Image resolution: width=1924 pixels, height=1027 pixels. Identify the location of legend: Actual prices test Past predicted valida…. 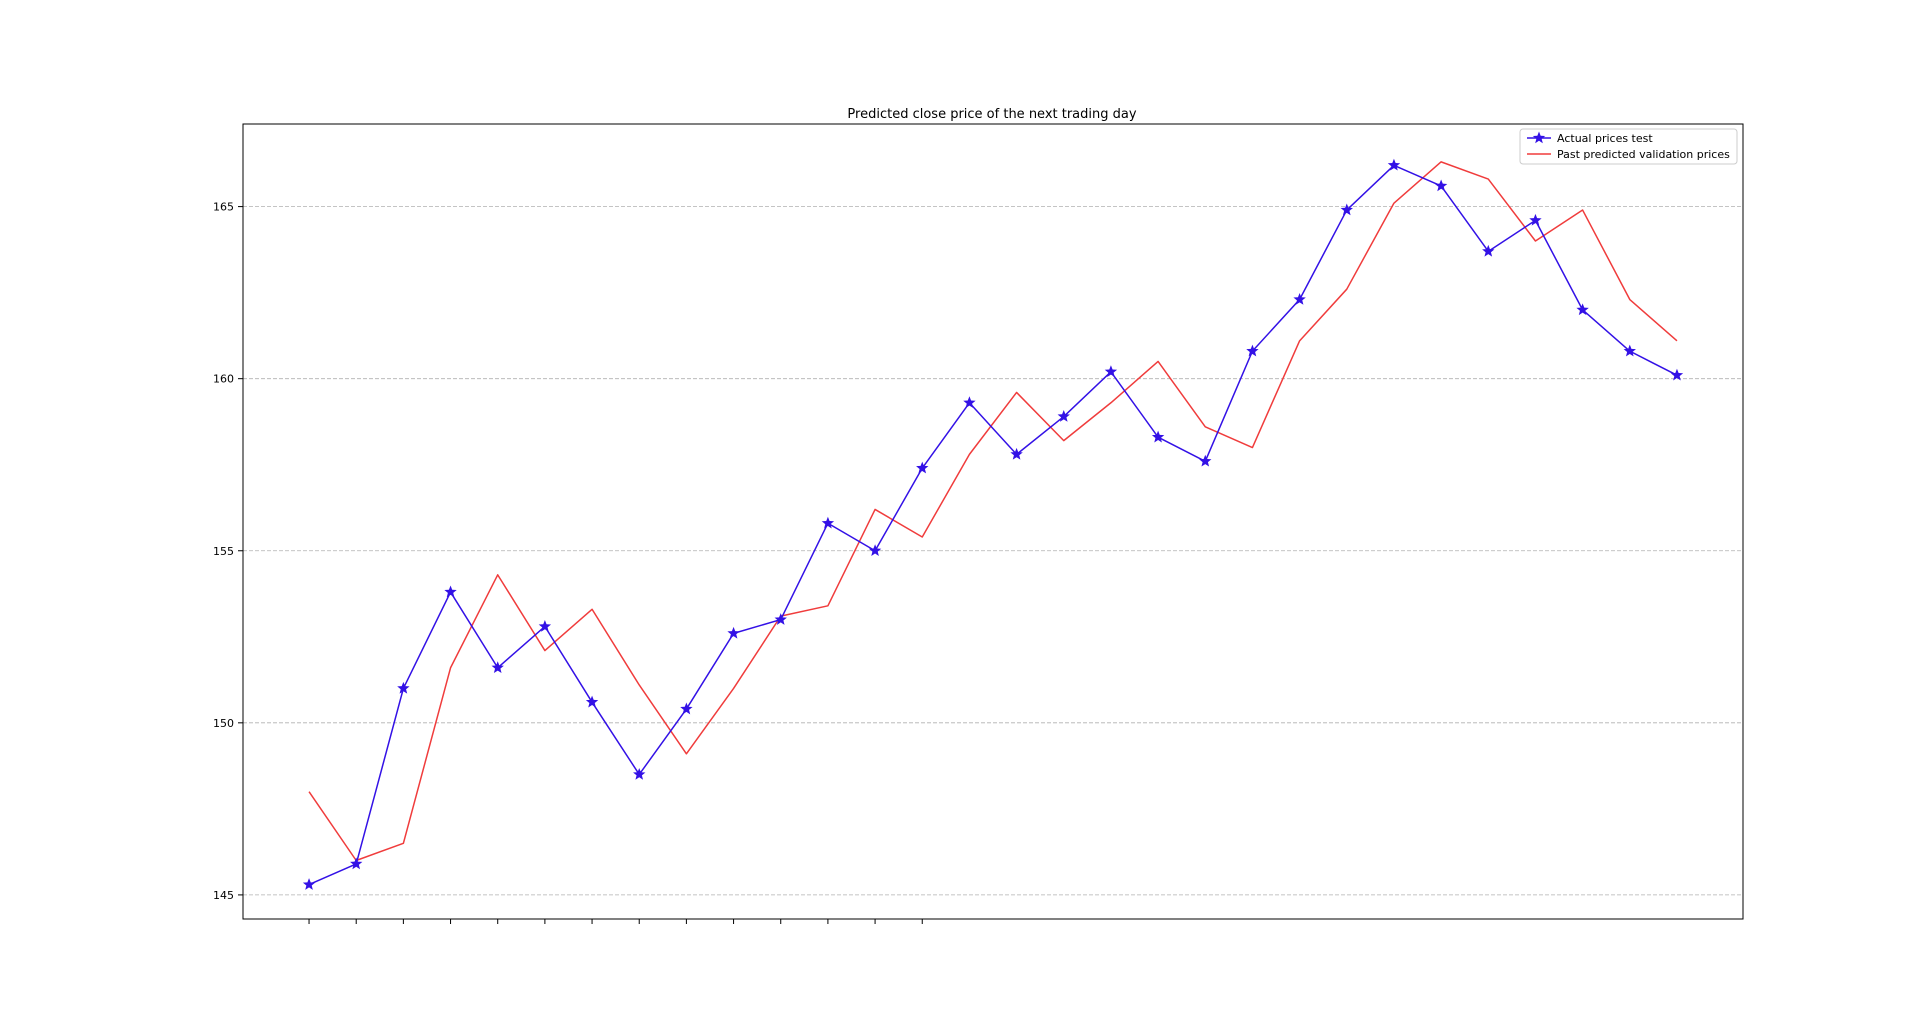
(1628, 146).